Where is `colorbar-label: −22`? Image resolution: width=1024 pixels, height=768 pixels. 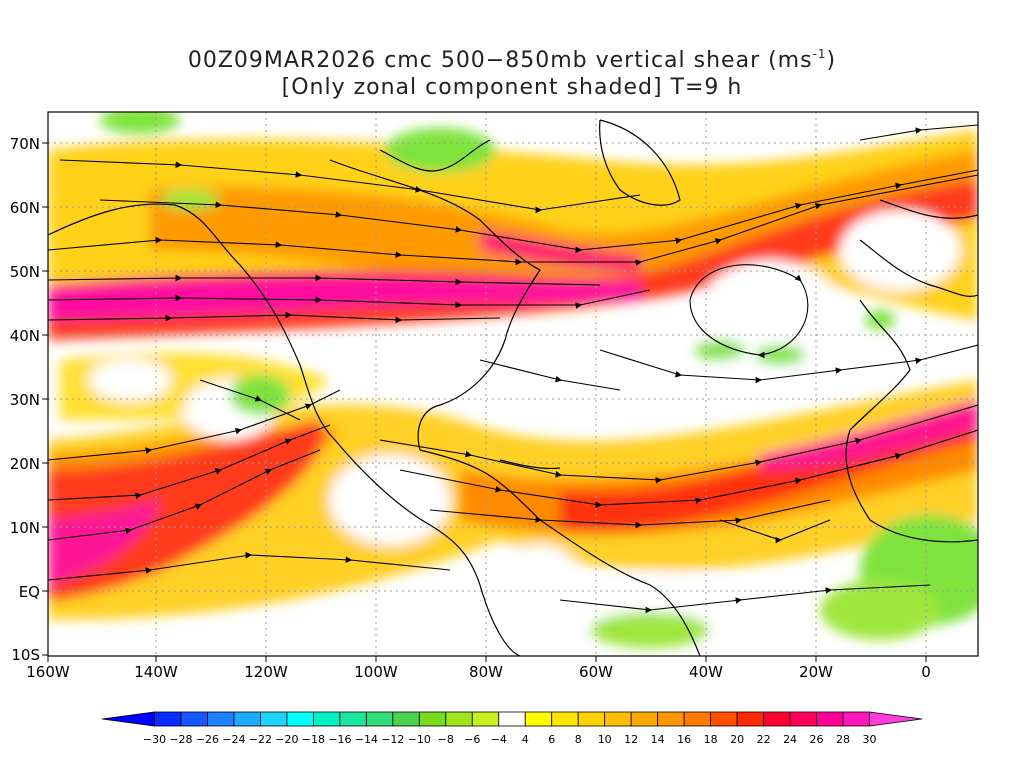 colorbar-label: −22 is located at coordinates (260, 739).